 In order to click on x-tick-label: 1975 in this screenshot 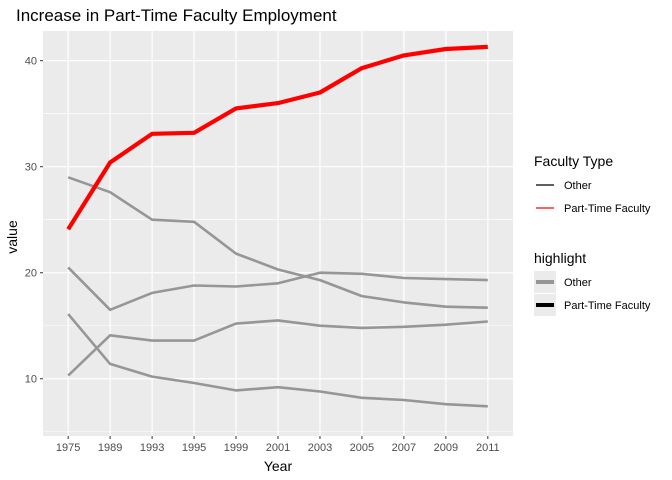, I will do `click(68, 448)`.